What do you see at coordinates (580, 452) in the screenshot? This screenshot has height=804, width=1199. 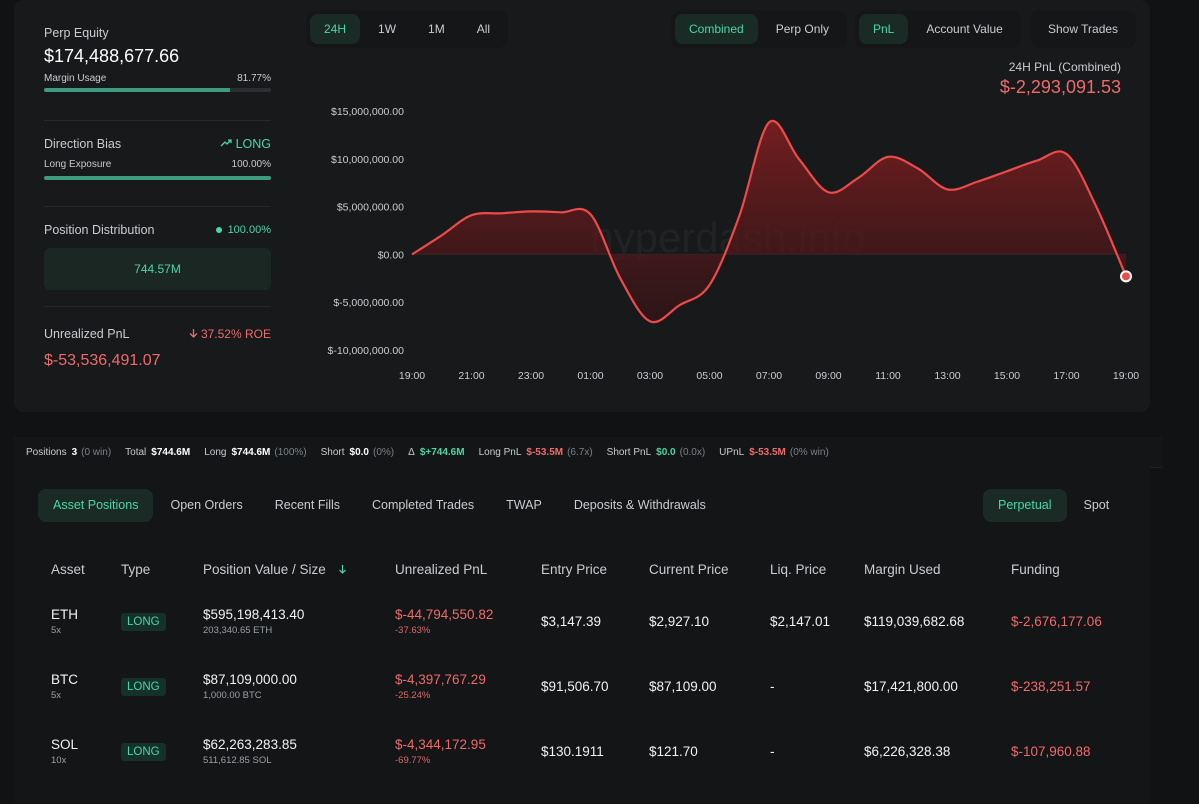 I see `summary-extra: (6.7x)` at bounding box center [580, 452].